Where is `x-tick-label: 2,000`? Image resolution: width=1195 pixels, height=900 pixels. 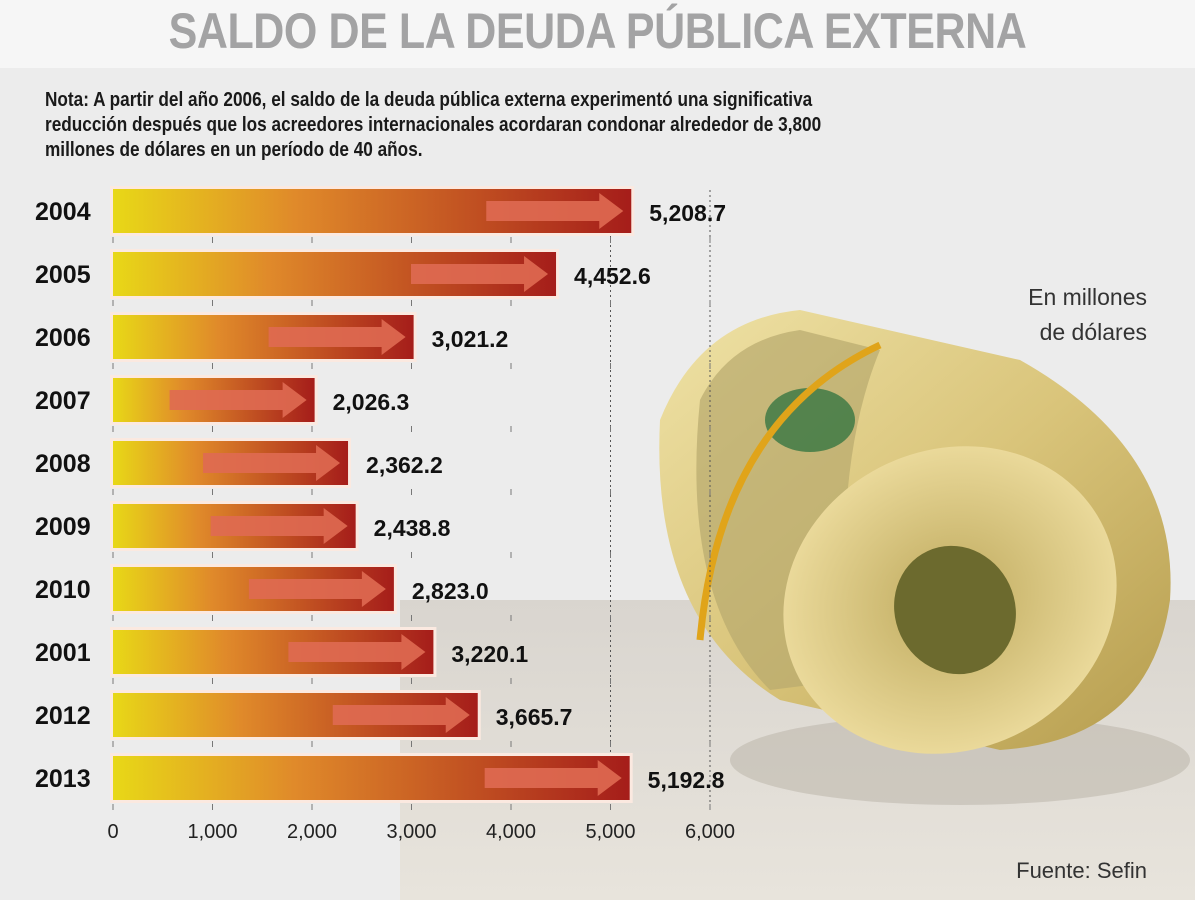 x-tick-label: 2,000 is located at coordinates (312, 832).